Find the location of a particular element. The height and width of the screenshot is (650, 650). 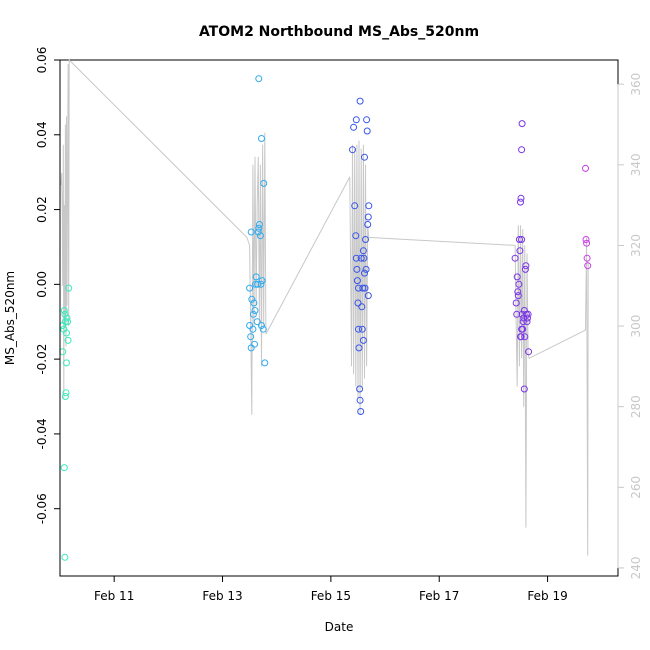

secondary-y-tick-label: 360 is located at coordinates (636, 84).